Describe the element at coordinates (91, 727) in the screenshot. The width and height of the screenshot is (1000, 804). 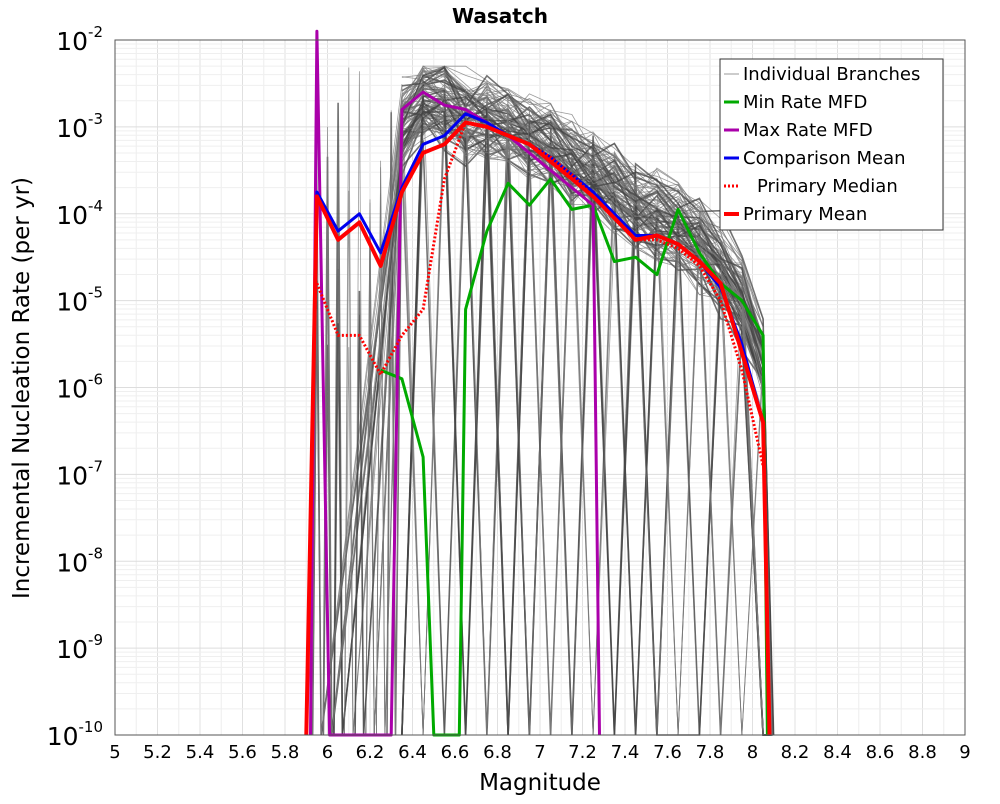
I see `y-tick-exponent: -10` at that location.